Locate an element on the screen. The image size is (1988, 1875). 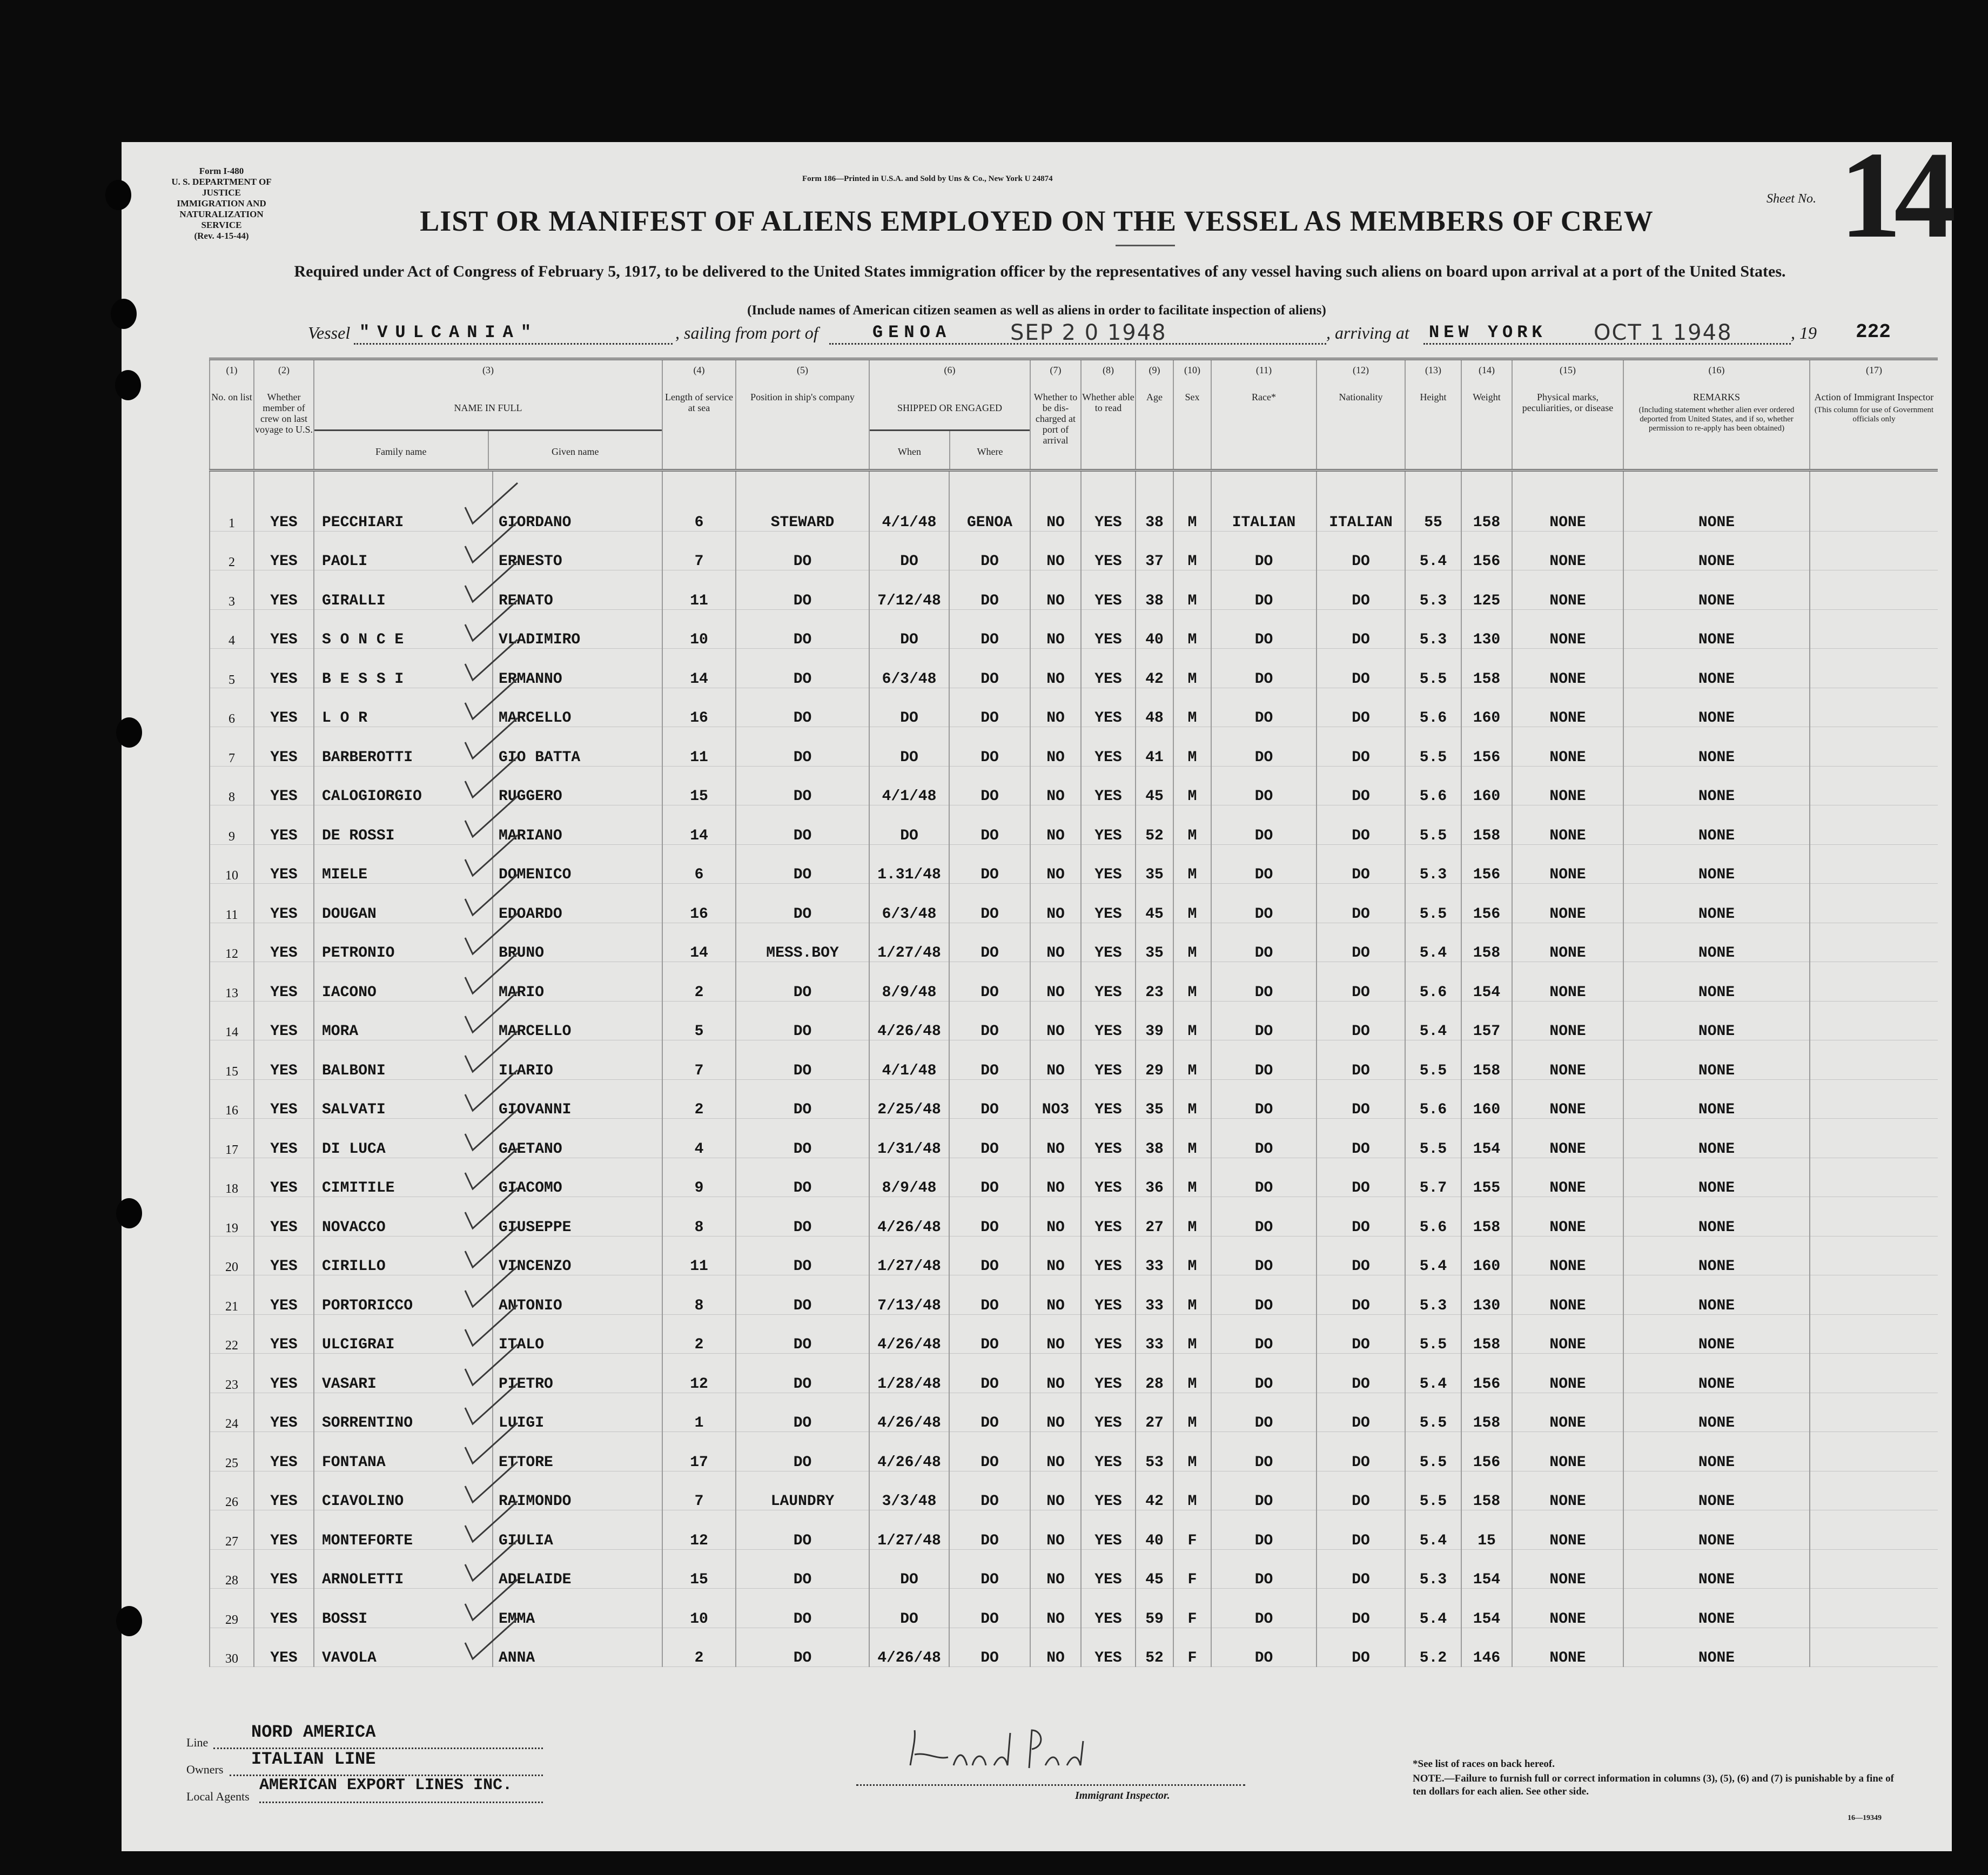
column-header: (14) Weight is located at coordinates (1486, 415).